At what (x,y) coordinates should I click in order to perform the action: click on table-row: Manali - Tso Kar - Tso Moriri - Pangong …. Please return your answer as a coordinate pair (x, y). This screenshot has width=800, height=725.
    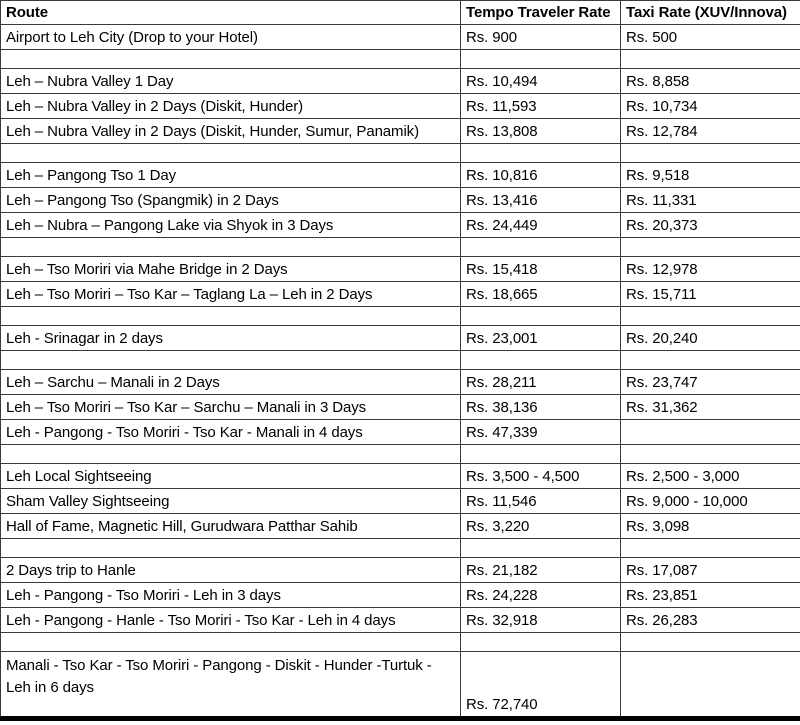
    Looking at the image, I should click on (400, 685).